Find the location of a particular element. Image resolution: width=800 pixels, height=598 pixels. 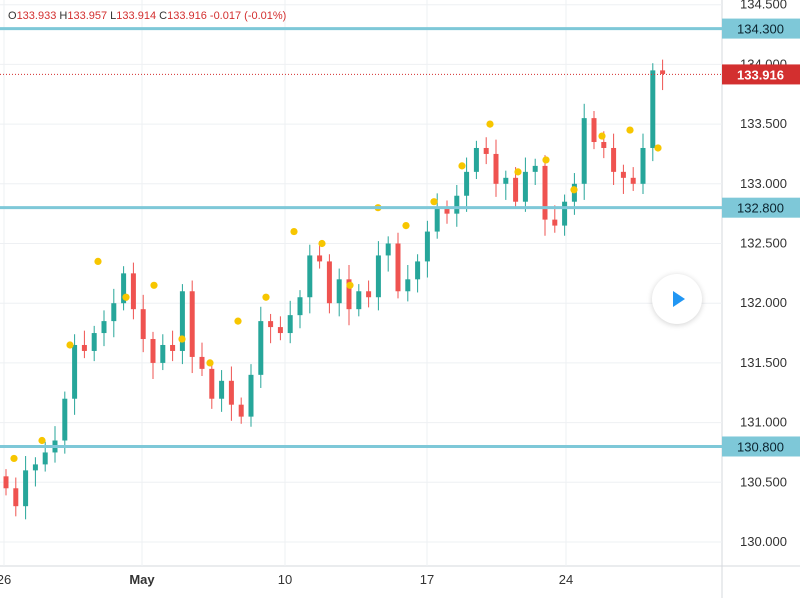

y-tick-label: 133.500 is located at coordinates (763, 123).